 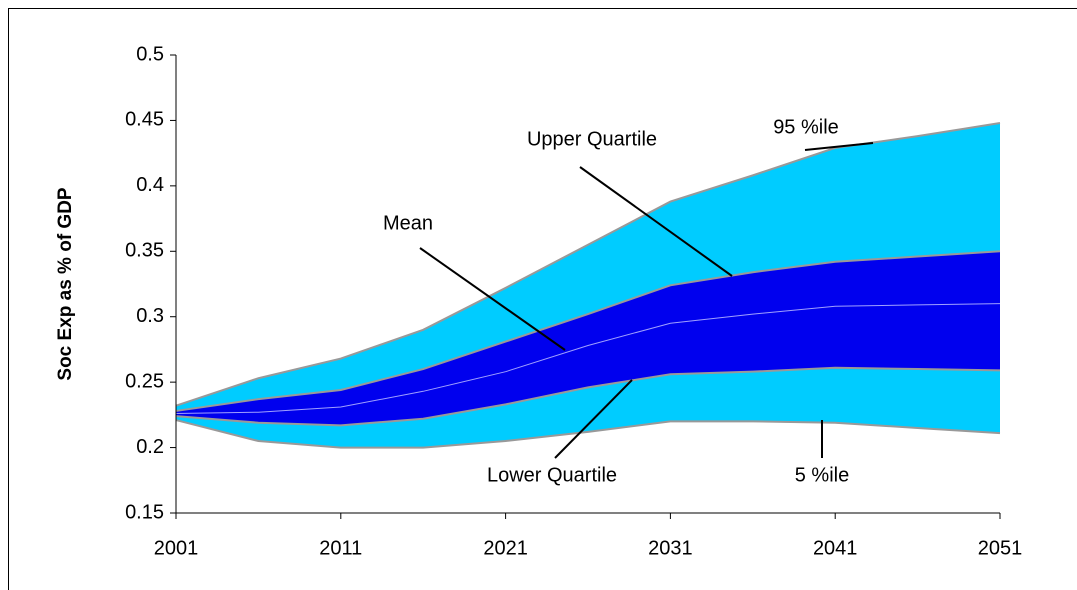 What do you see at coordinates (670, 548) in the screenshot?
I see `x-tick-label: 2031` at bounding box center [670, 548].